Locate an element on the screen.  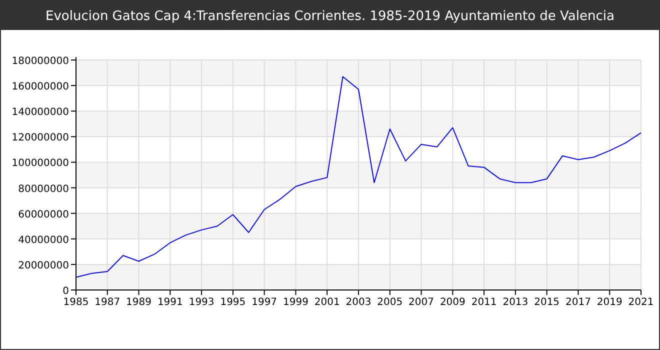
y-tick-label: 60000000 is located at coordinates (43, 214).